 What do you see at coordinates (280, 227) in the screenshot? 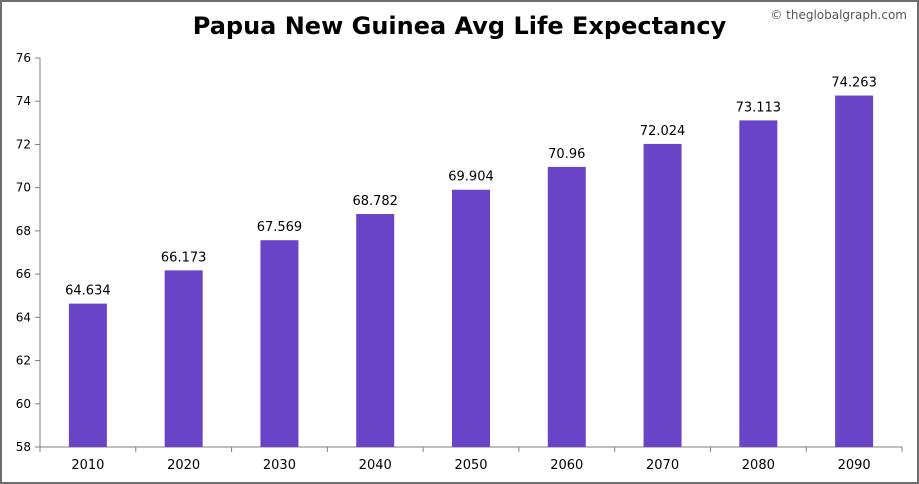
I see `data-label: 67.569` at bounding box center [280, 227].